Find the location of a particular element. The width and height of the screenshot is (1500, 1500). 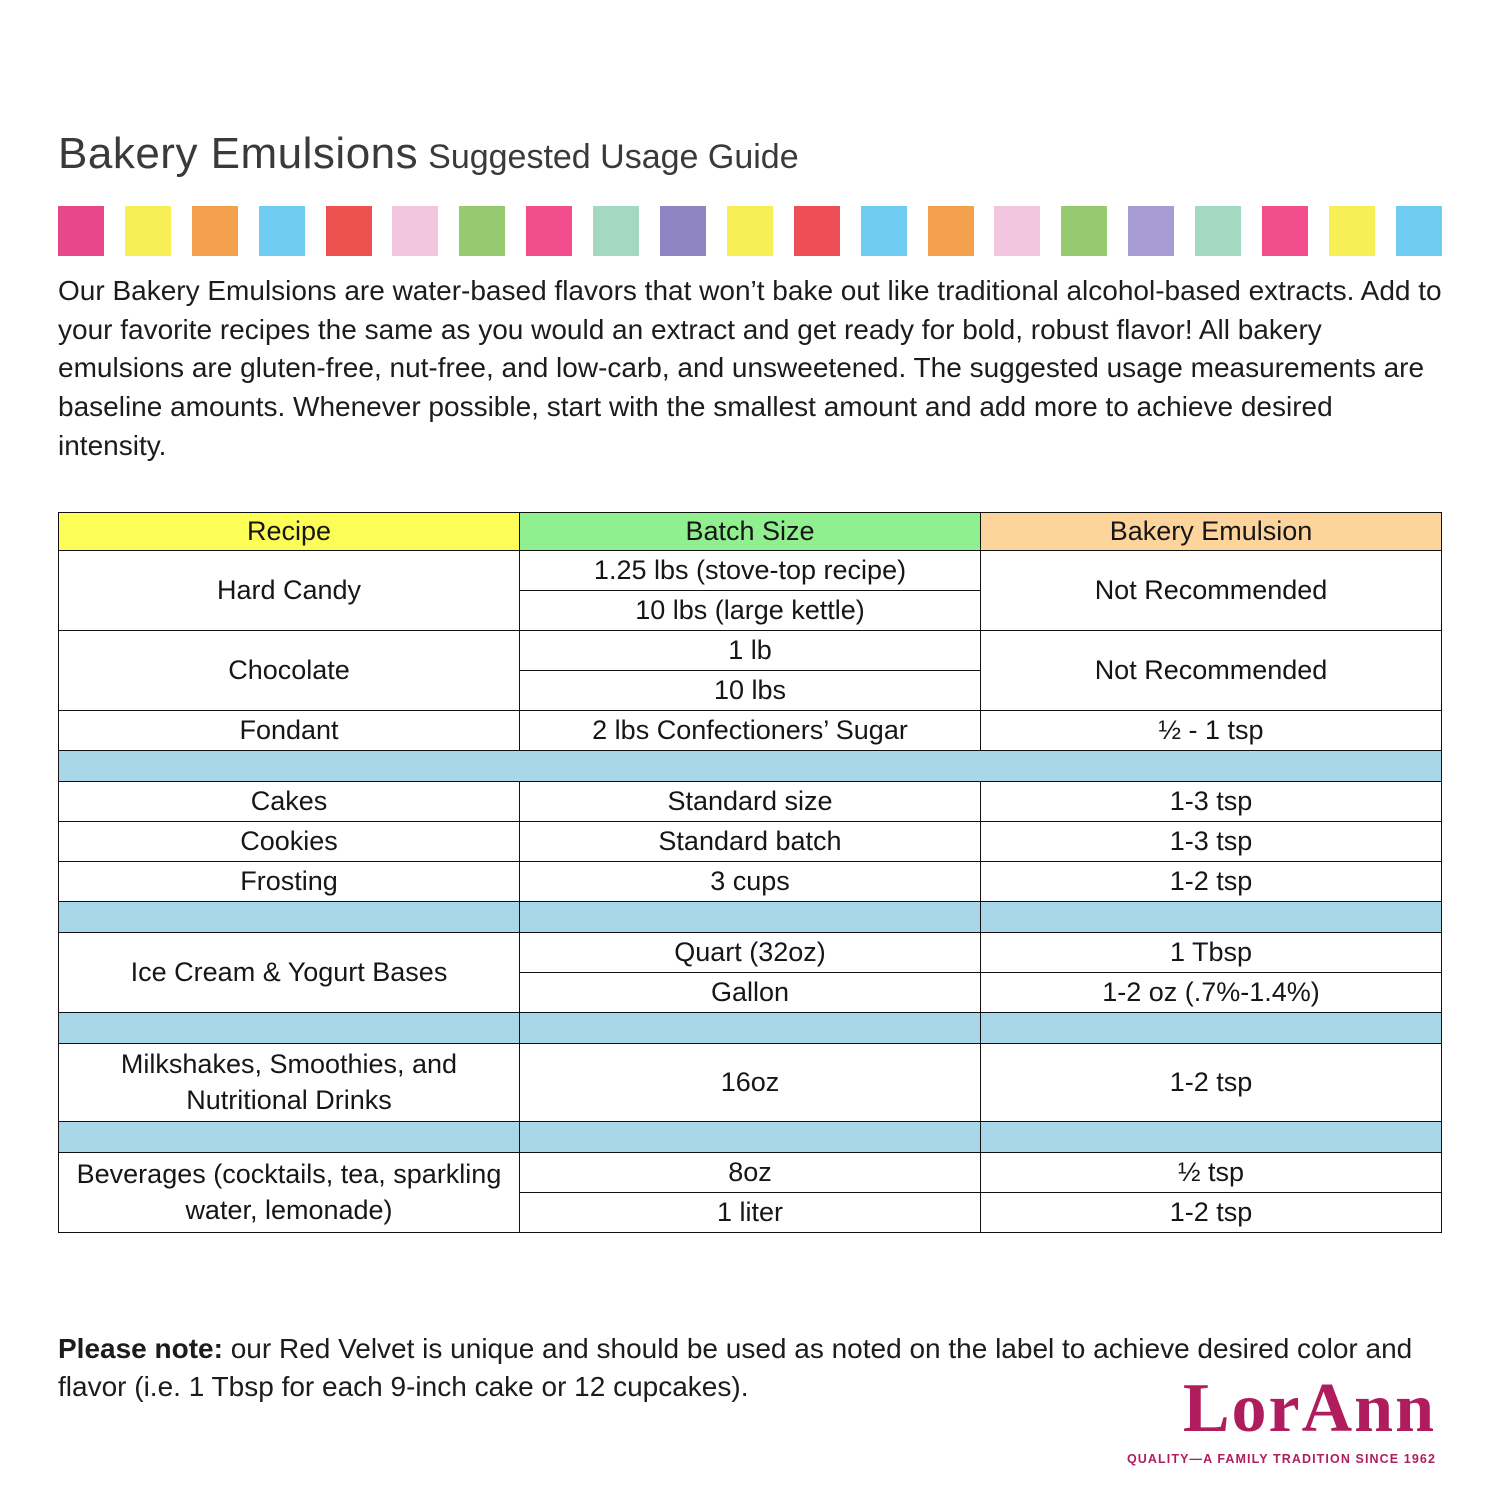

cell-emulsion-cookies: 1-3 tsp is located at coordinates (1211, 841).